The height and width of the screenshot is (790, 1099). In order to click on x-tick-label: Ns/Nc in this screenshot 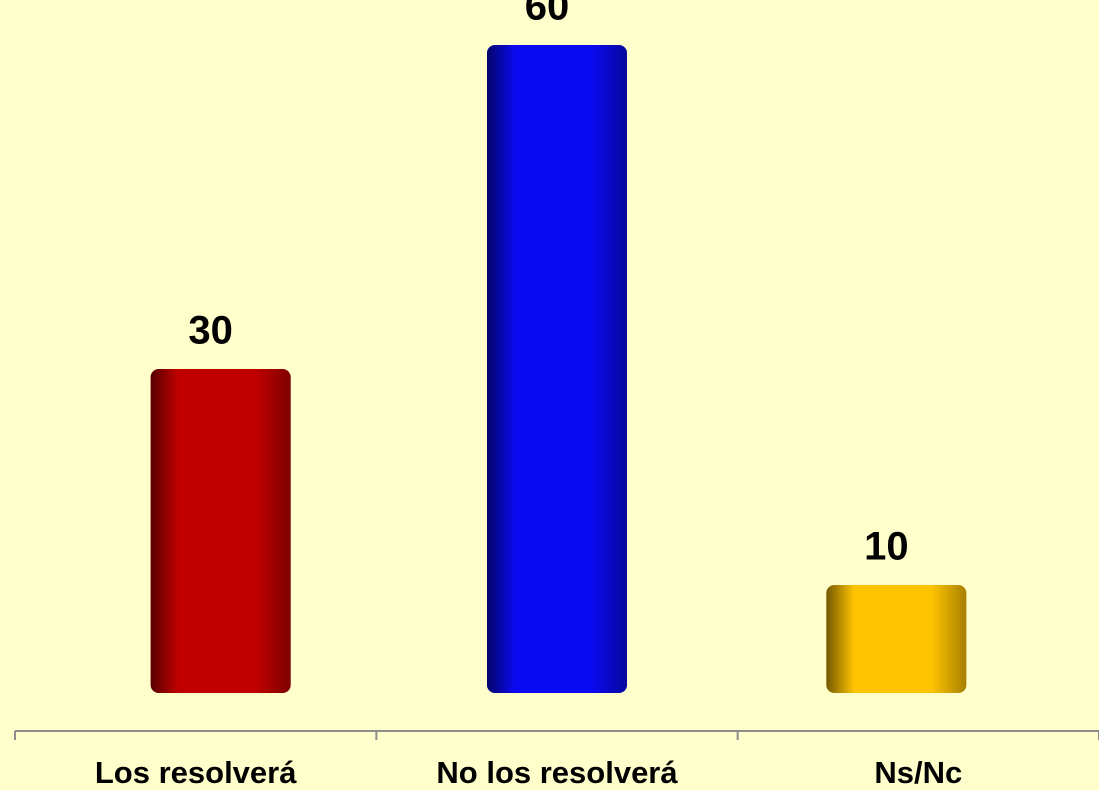, I will do `click(918, 772)`.